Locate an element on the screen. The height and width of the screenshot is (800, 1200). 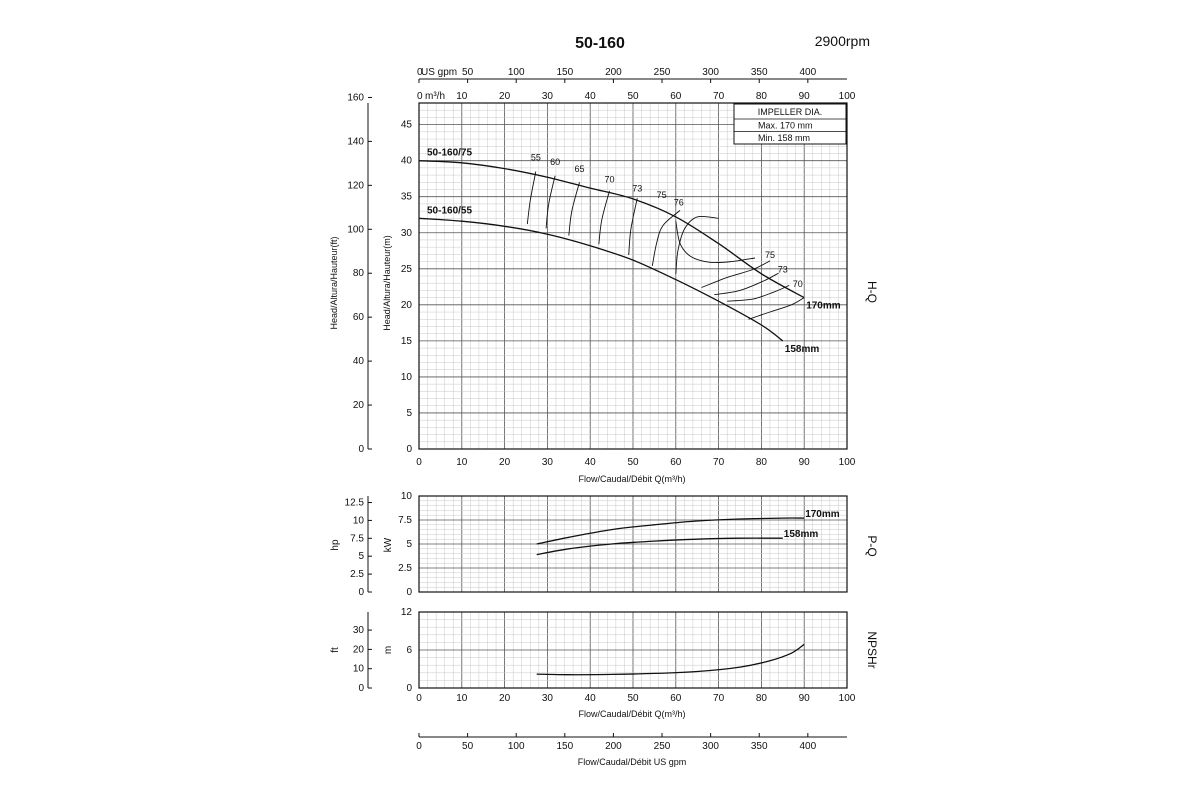
kw-tick-label: 7.5 is located at coordinates (405, 520).